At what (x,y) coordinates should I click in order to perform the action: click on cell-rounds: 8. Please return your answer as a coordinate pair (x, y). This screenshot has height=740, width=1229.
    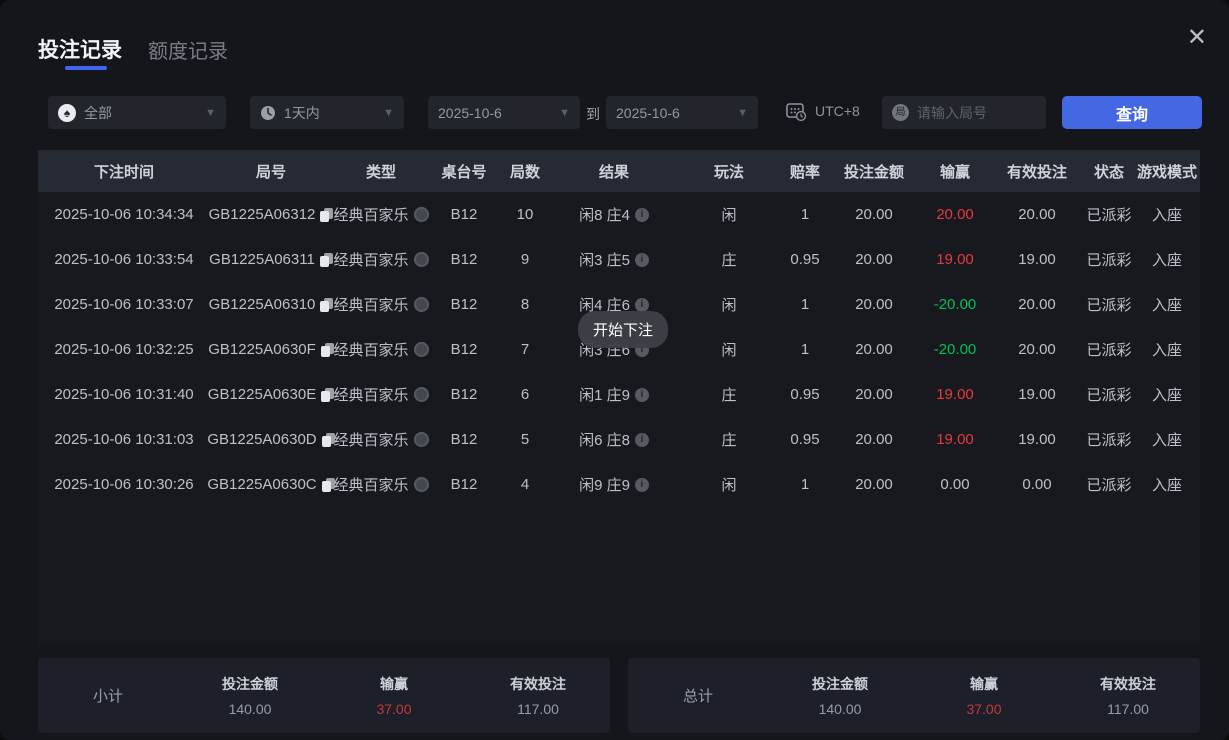
    Looking at the image, I should click on (525, 304).